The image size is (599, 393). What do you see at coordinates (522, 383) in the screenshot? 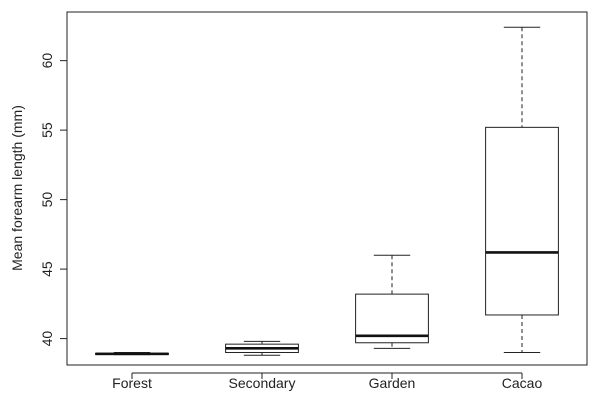
I see `x-tick-label: Cacao` at bounding box center [522, 383].